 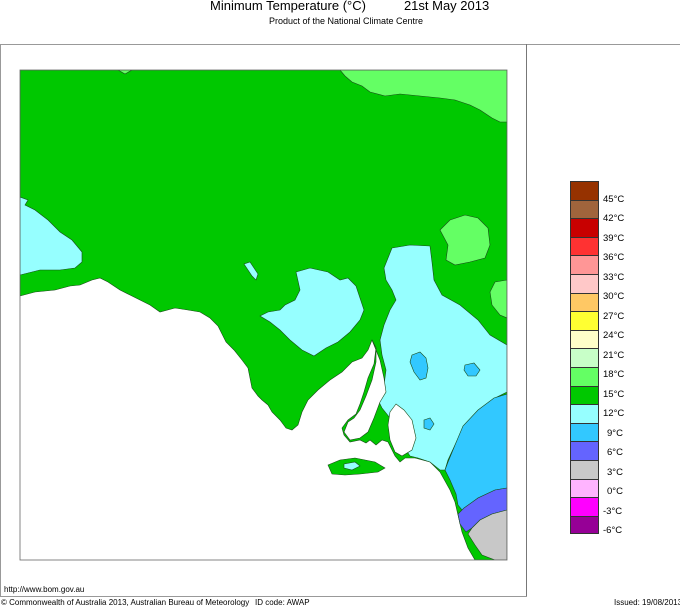 What do you see at coordinates (251, 271) in the screenshot?
I see `region-9-12-lake` at bounding box center [251, 271].